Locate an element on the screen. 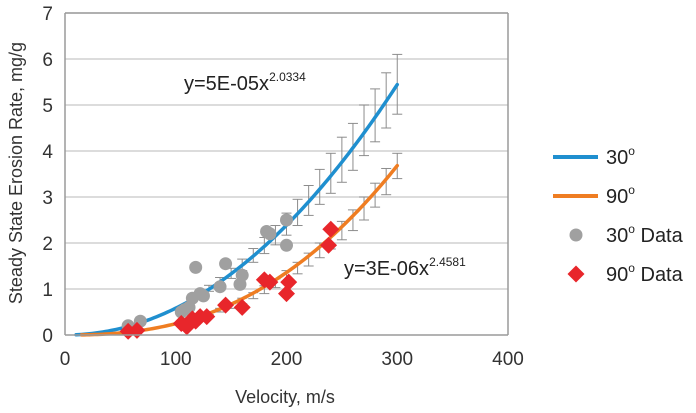  equation-90-base: y=3E-06x is located at coordinates (386, 269).